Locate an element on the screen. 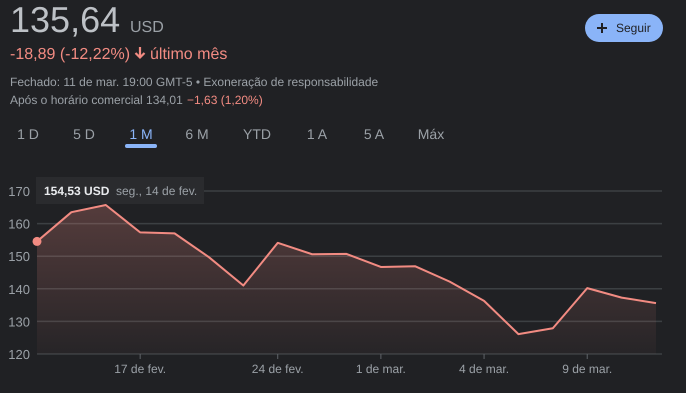 The width and height of the screenshot is (686, 393). y-tick-label: 130 is located at coordinates (19, 322).